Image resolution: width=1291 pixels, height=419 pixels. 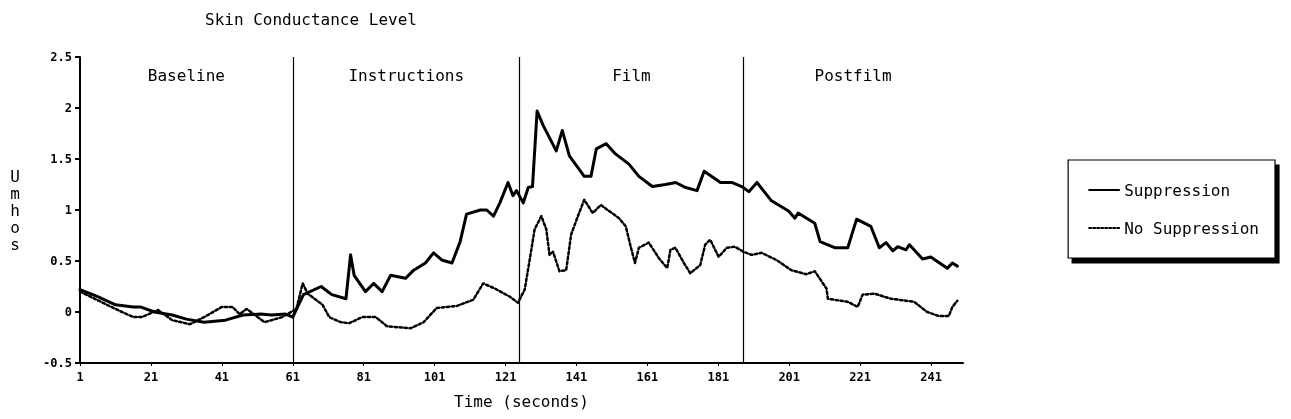 What do you see at coordinates (853, 75) in the screenshot?
I see `annotation: Postfilm` at bounding box center [853, 75].